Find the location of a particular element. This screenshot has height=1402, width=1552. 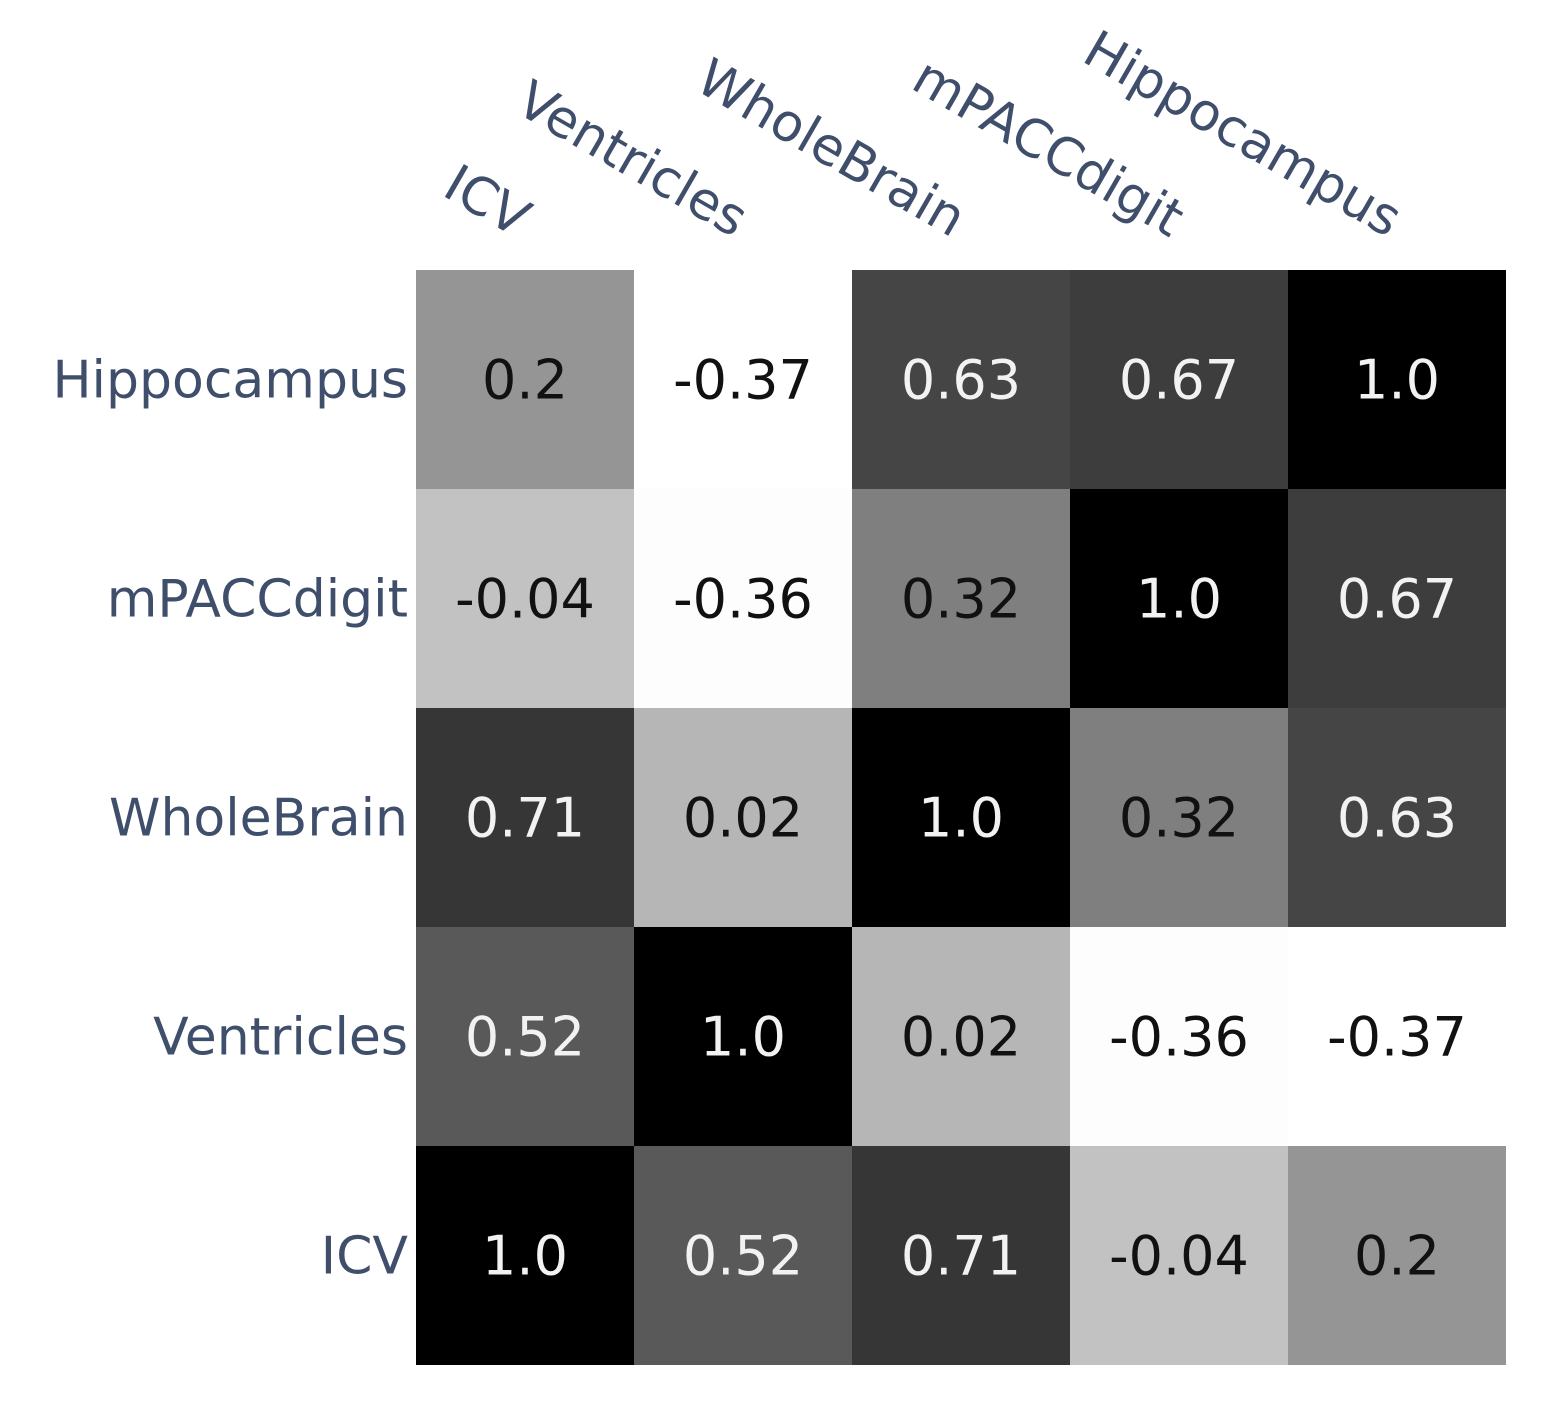

row-label-wholebrain: WholeBrain is located at coordinates (258, 819).